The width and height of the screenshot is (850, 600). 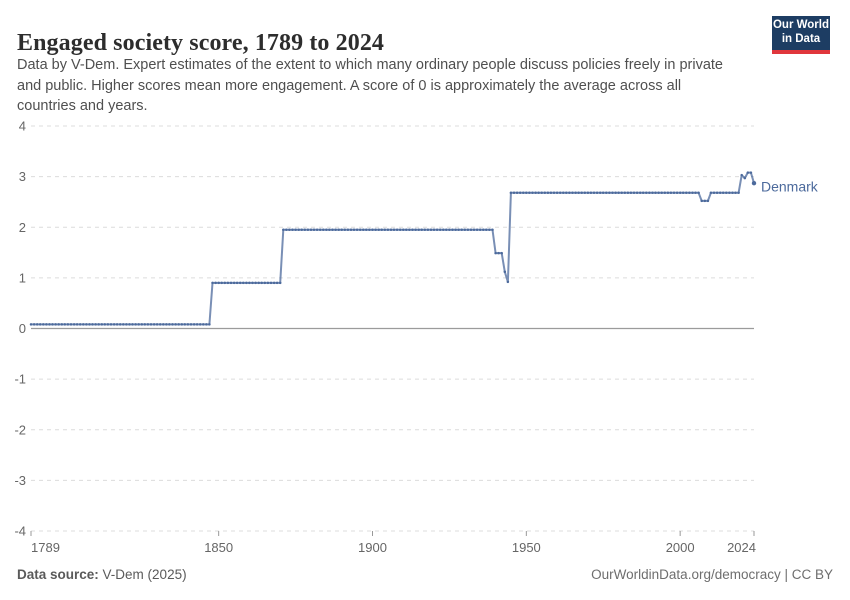 What do you see at coordinates (144, 574) in the screenshot?
I see `data-source-value: V-Dem (2025)` at bounding box center [144, 574].